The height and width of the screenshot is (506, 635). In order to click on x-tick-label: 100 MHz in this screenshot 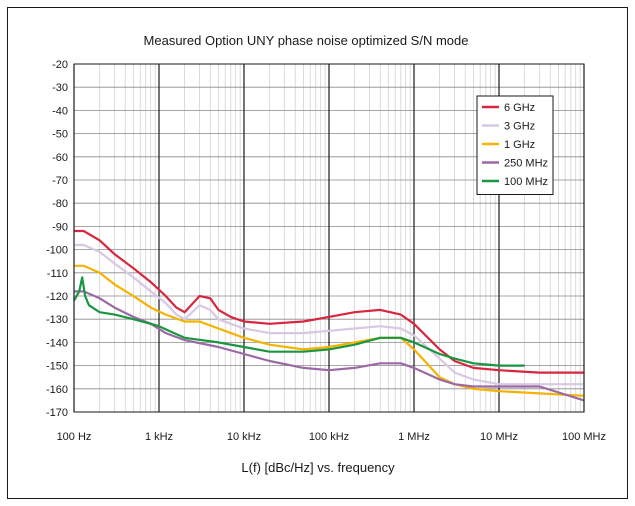, I will do `click(584, 437)`.